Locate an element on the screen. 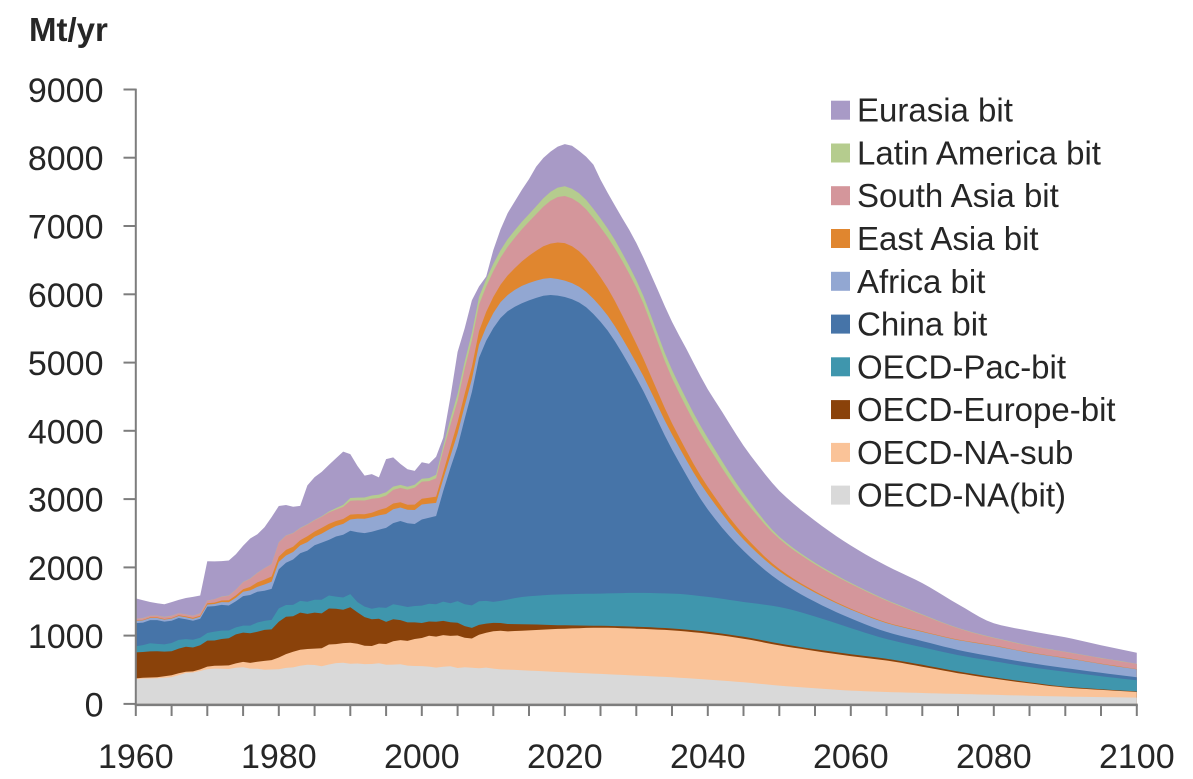 The height and width of the screenshot is (779, 1193). svg-text: OECD-Pac-bit is located at coordinates (961, 366).